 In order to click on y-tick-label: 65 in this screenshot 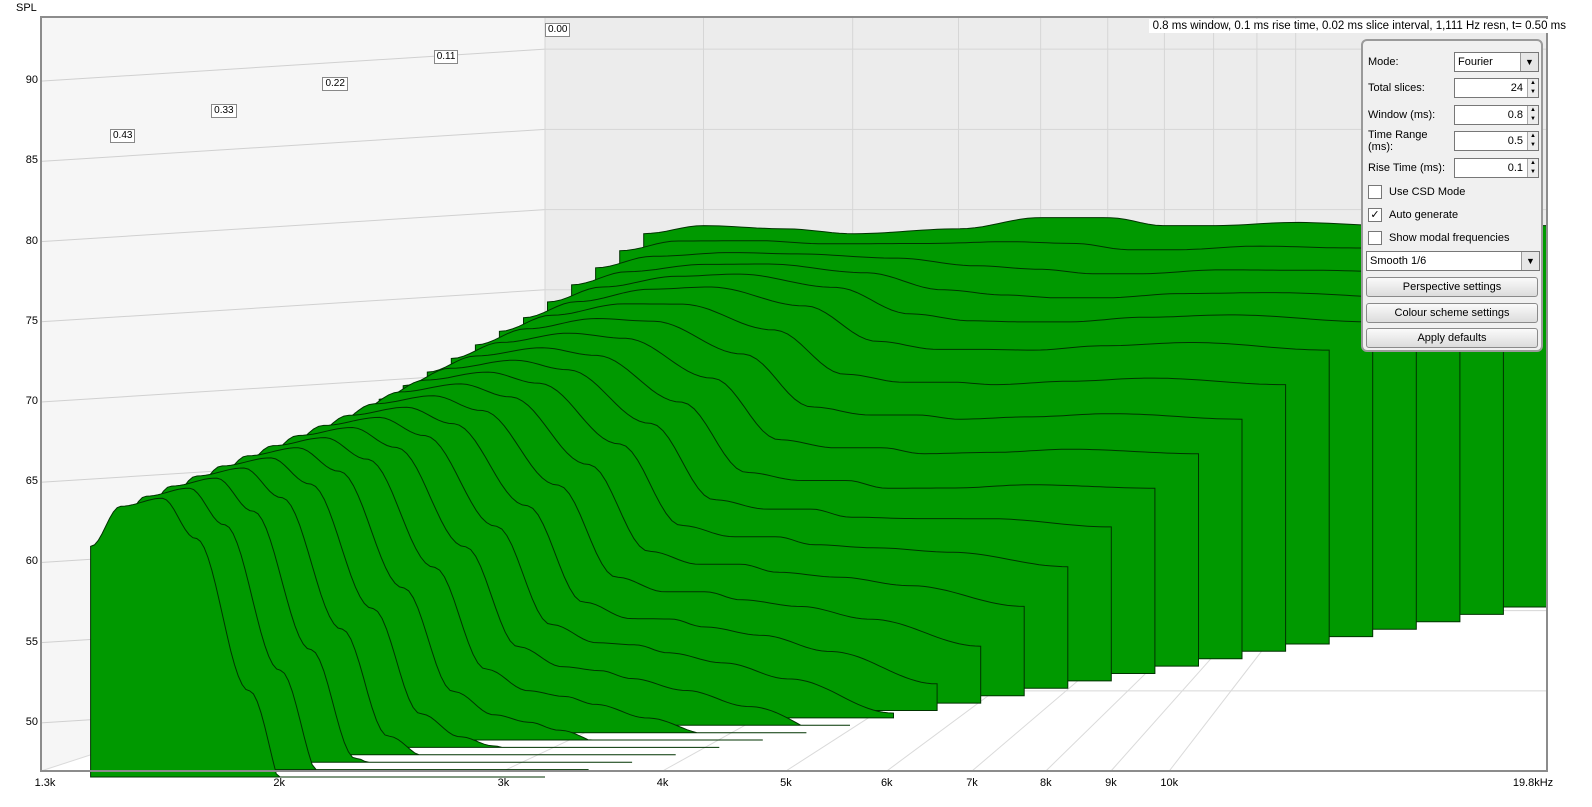, I will do `click(31, 481)`.